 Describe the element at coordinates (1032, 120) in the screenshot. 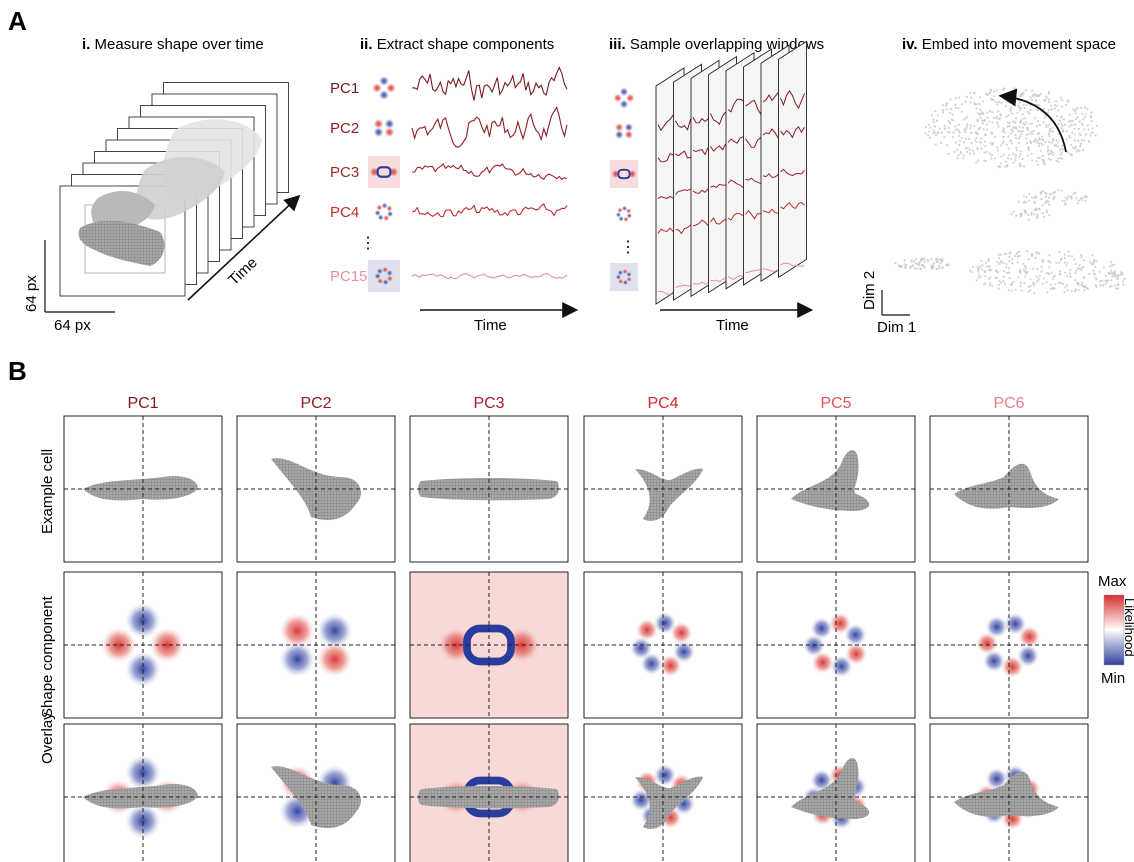

I see `embedding-arrow` at that location.